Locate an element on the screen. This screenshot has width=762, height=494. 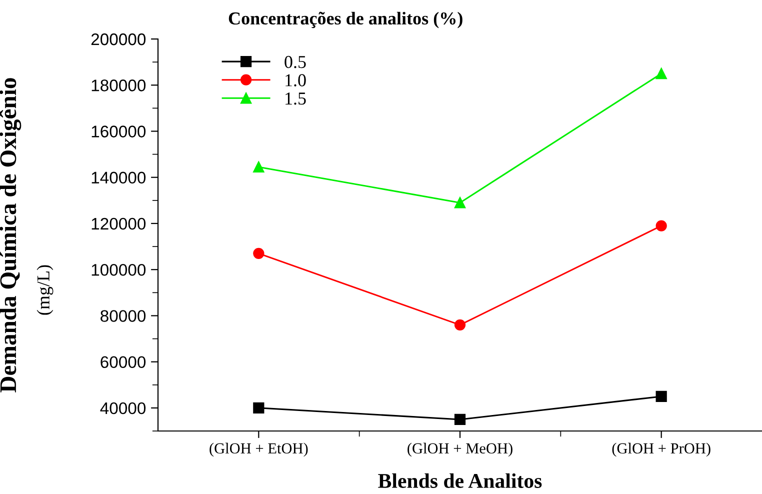
y-tick-label: 60000 is located at coordinates (123, 362).